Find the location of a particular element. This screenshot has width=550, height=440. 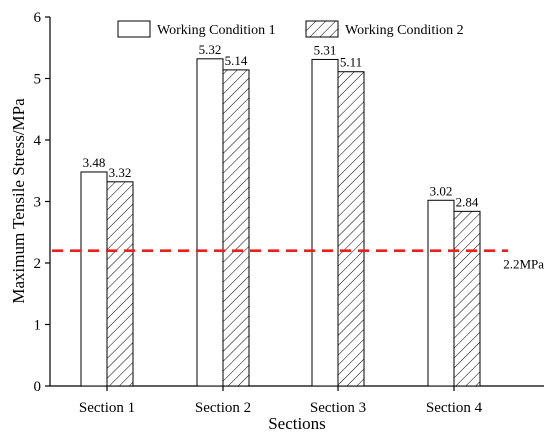

y-tick-label: 6 is located at coordinates (38, 18).